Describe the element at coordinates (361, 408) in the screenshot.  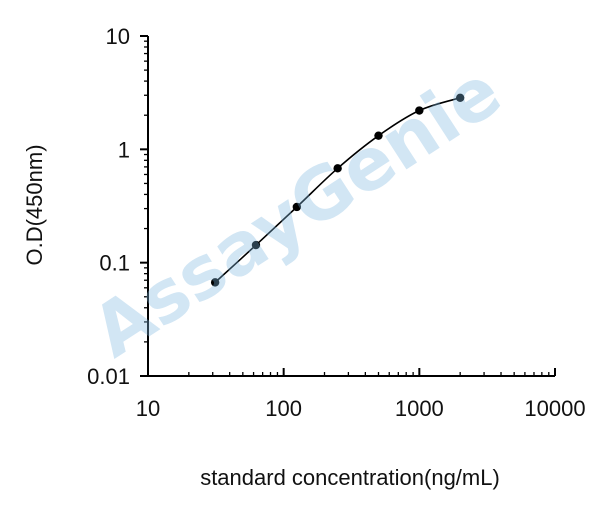
I see `x-tick-labels: 10 100 1000 10000` at that location.